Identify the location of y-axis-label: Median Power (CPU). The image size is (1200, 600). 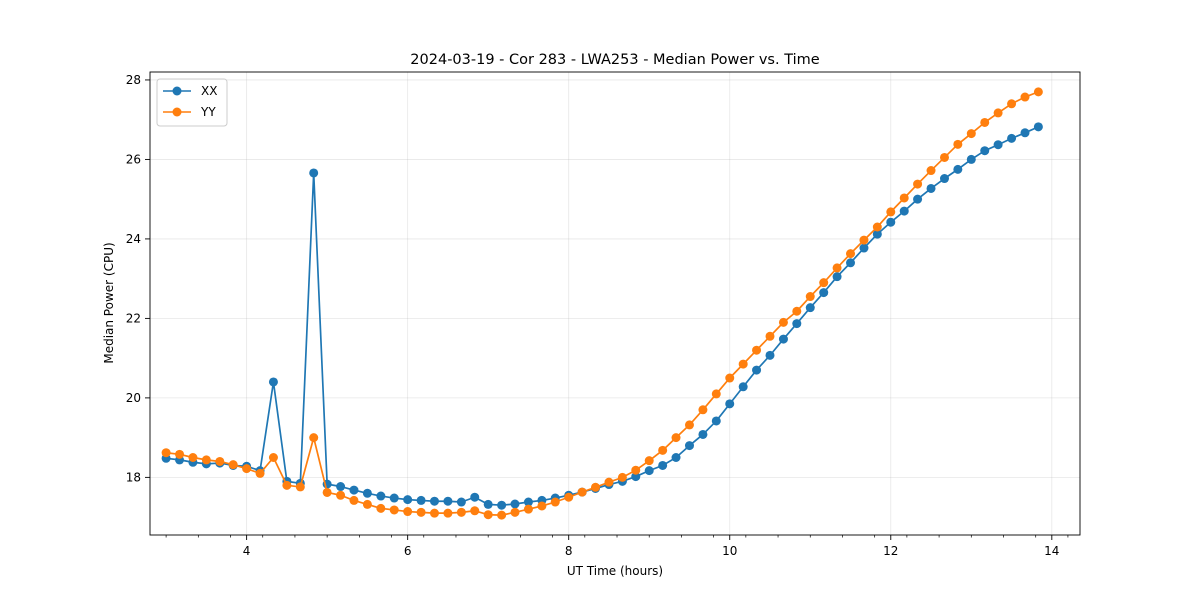
(109, 302).